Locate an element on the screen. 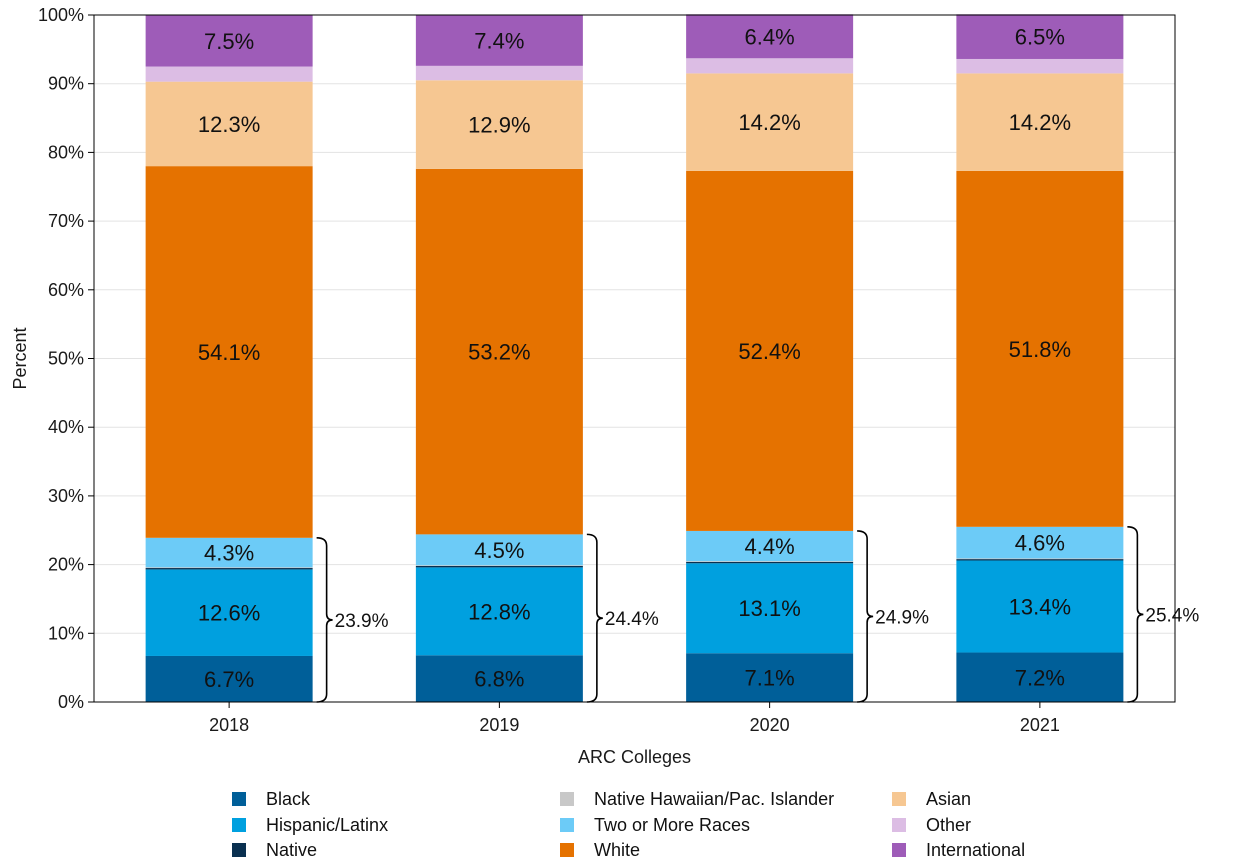 This screenshot has height=863, width=1251. data-label: 4.4% is located at coordinates (770, 546).